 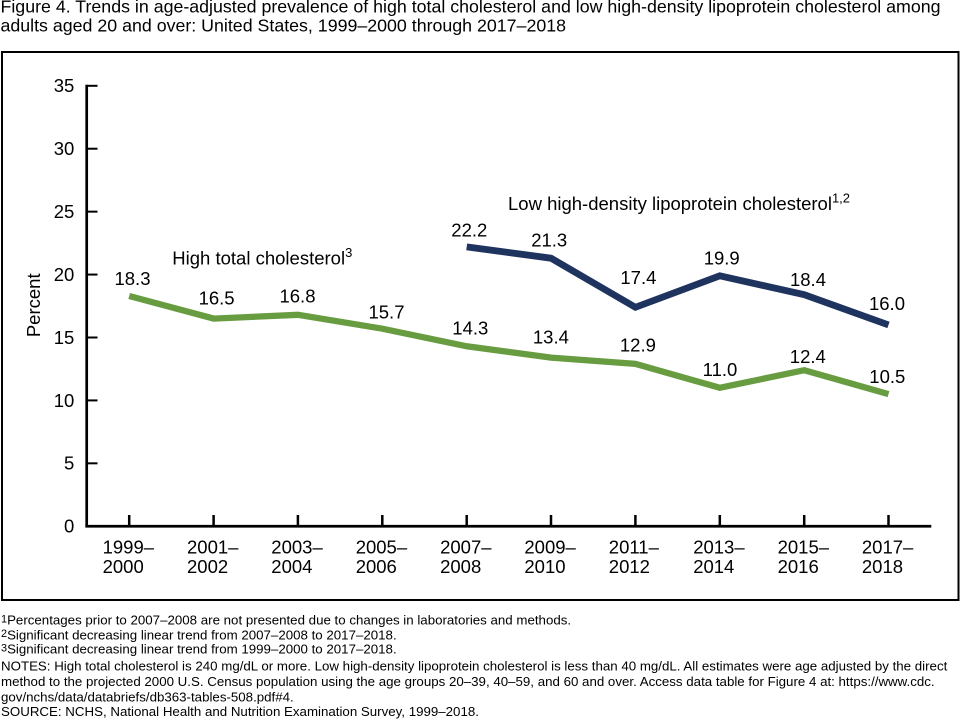 I want to click on svg-text: 15.7, so click(x=386, y=311).